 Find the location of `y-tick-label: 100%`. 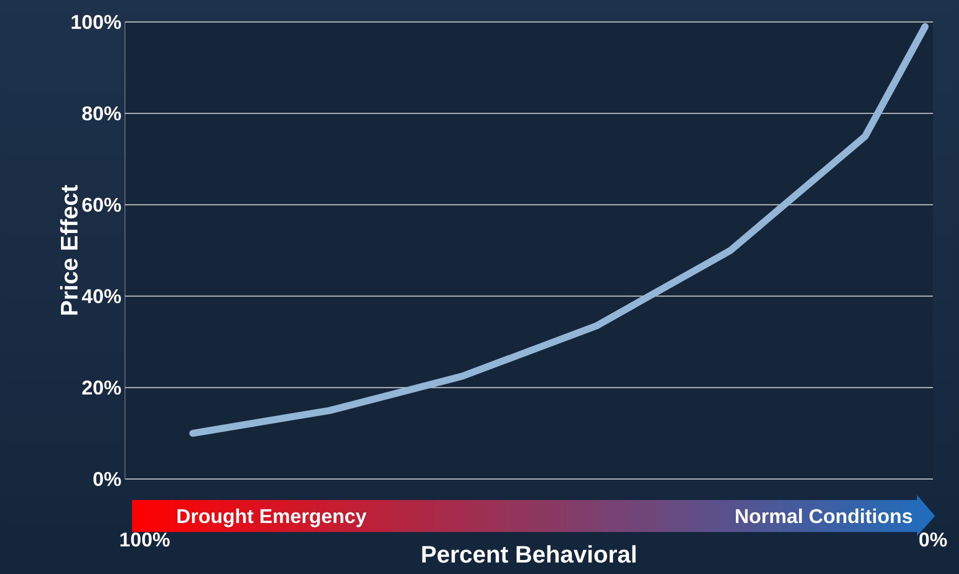

y-tick-label: 100% is located at coordinates (96, 22).